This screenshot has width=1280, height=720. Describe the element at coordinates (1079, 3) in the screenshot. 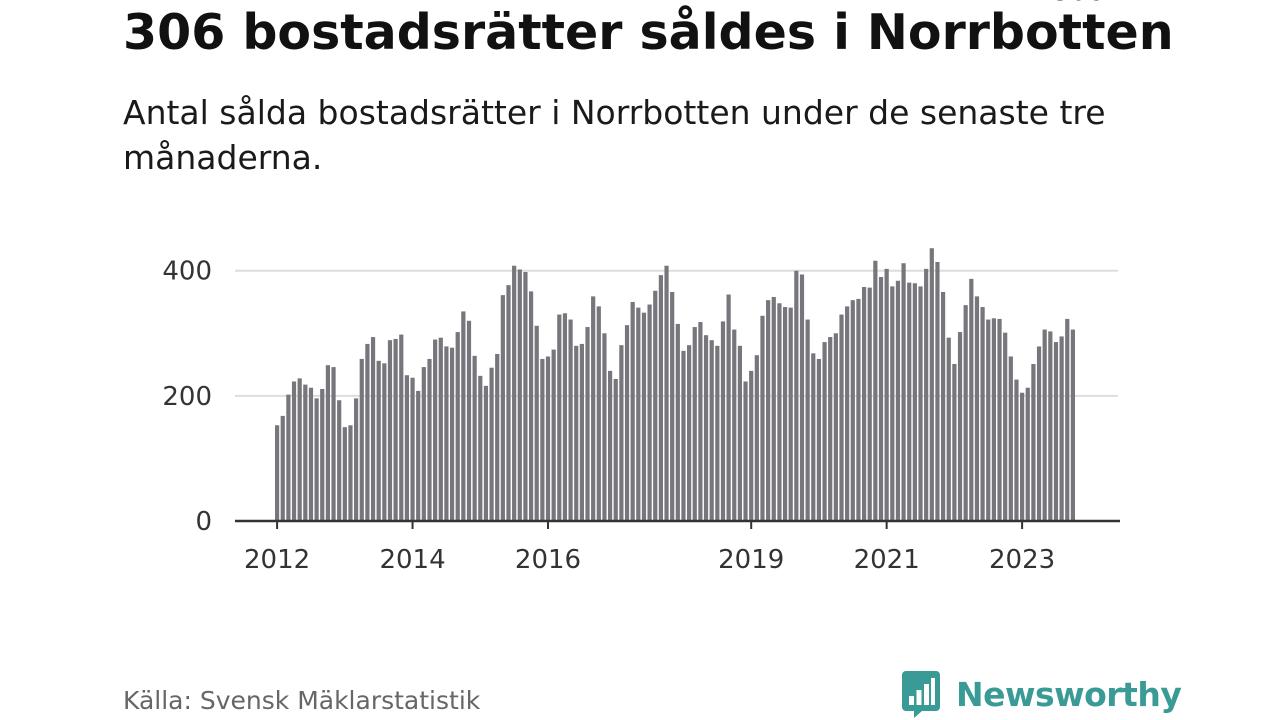

I see `annotations: 306` at that location.